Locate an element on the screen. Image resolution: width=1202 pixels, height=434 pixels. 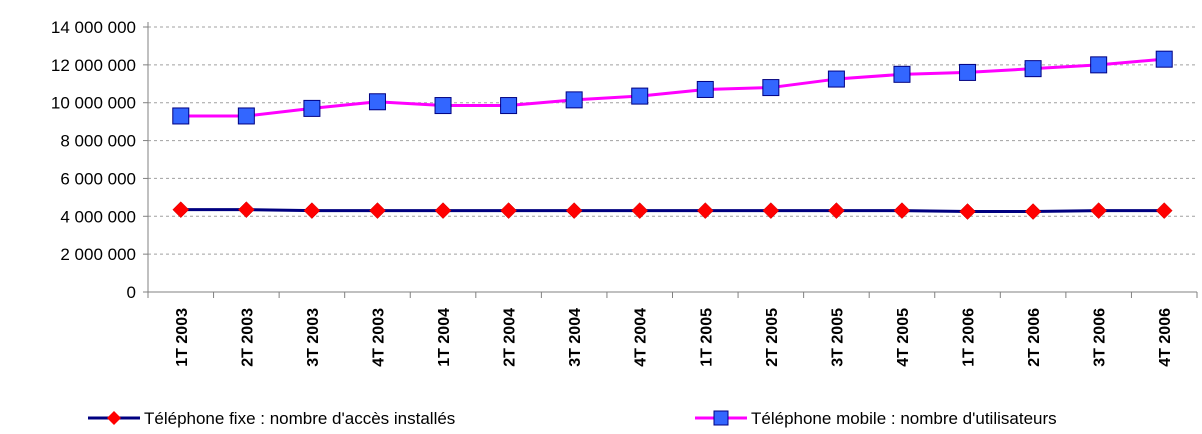
x-tick-label: 3T 2004 is located at coordinates (575, 337).